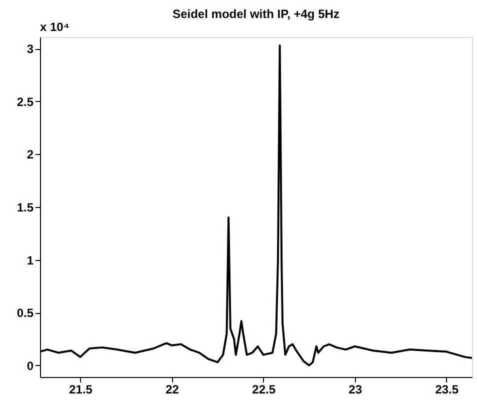  Describe the element at coordinates (355, 389) in the screenshot. I see `x-tick-label: 23` at that location.